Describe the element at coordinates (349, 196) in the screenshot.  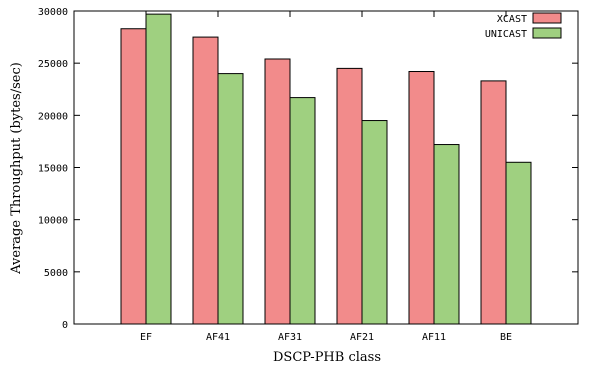
I see `bar-xcast-af21` at that location.